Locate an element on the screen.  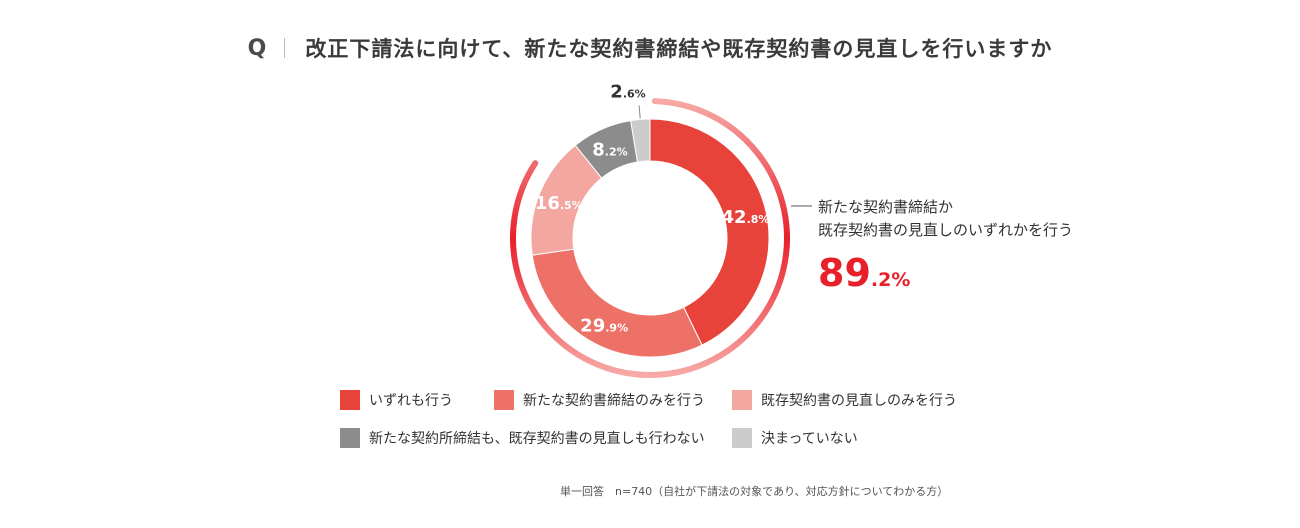
slice-value-labels: 42.8% 29.9% 16.5% 8.2% 2.6% is located at coordinates (652, 208).